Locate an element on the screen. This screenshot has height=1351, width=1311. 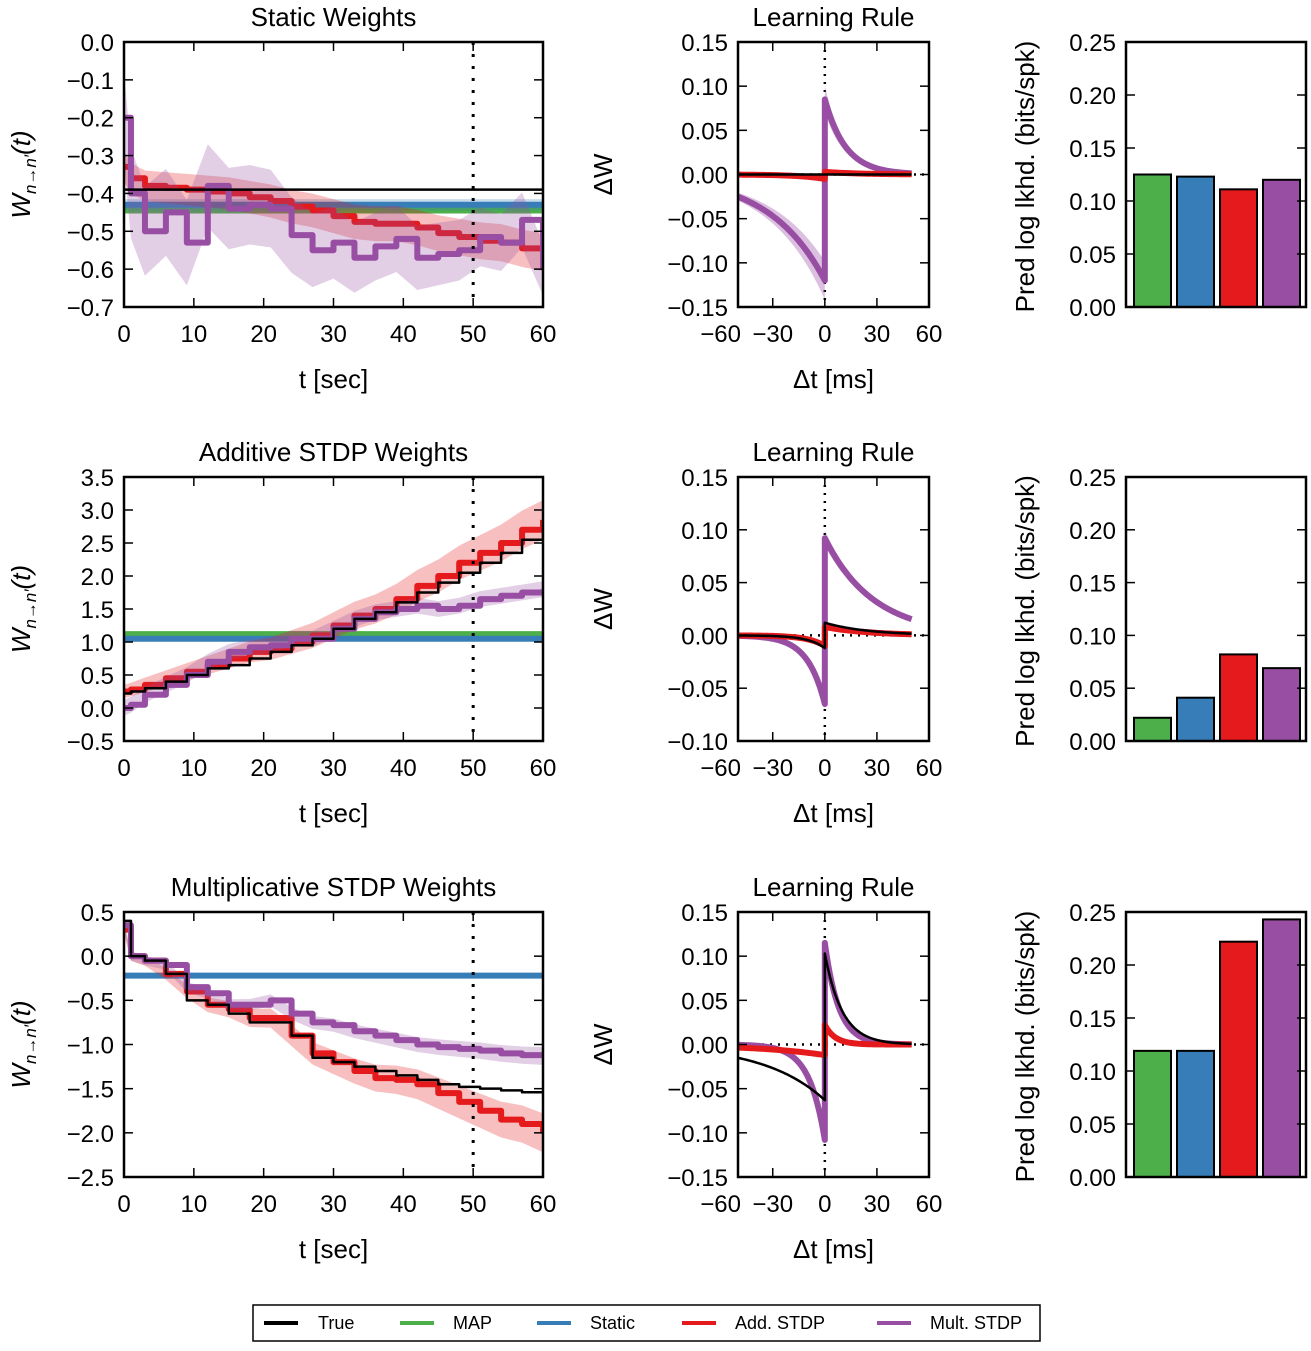
y-axis-label: Wn→n′(t) is located at coordinates (23, 1044).